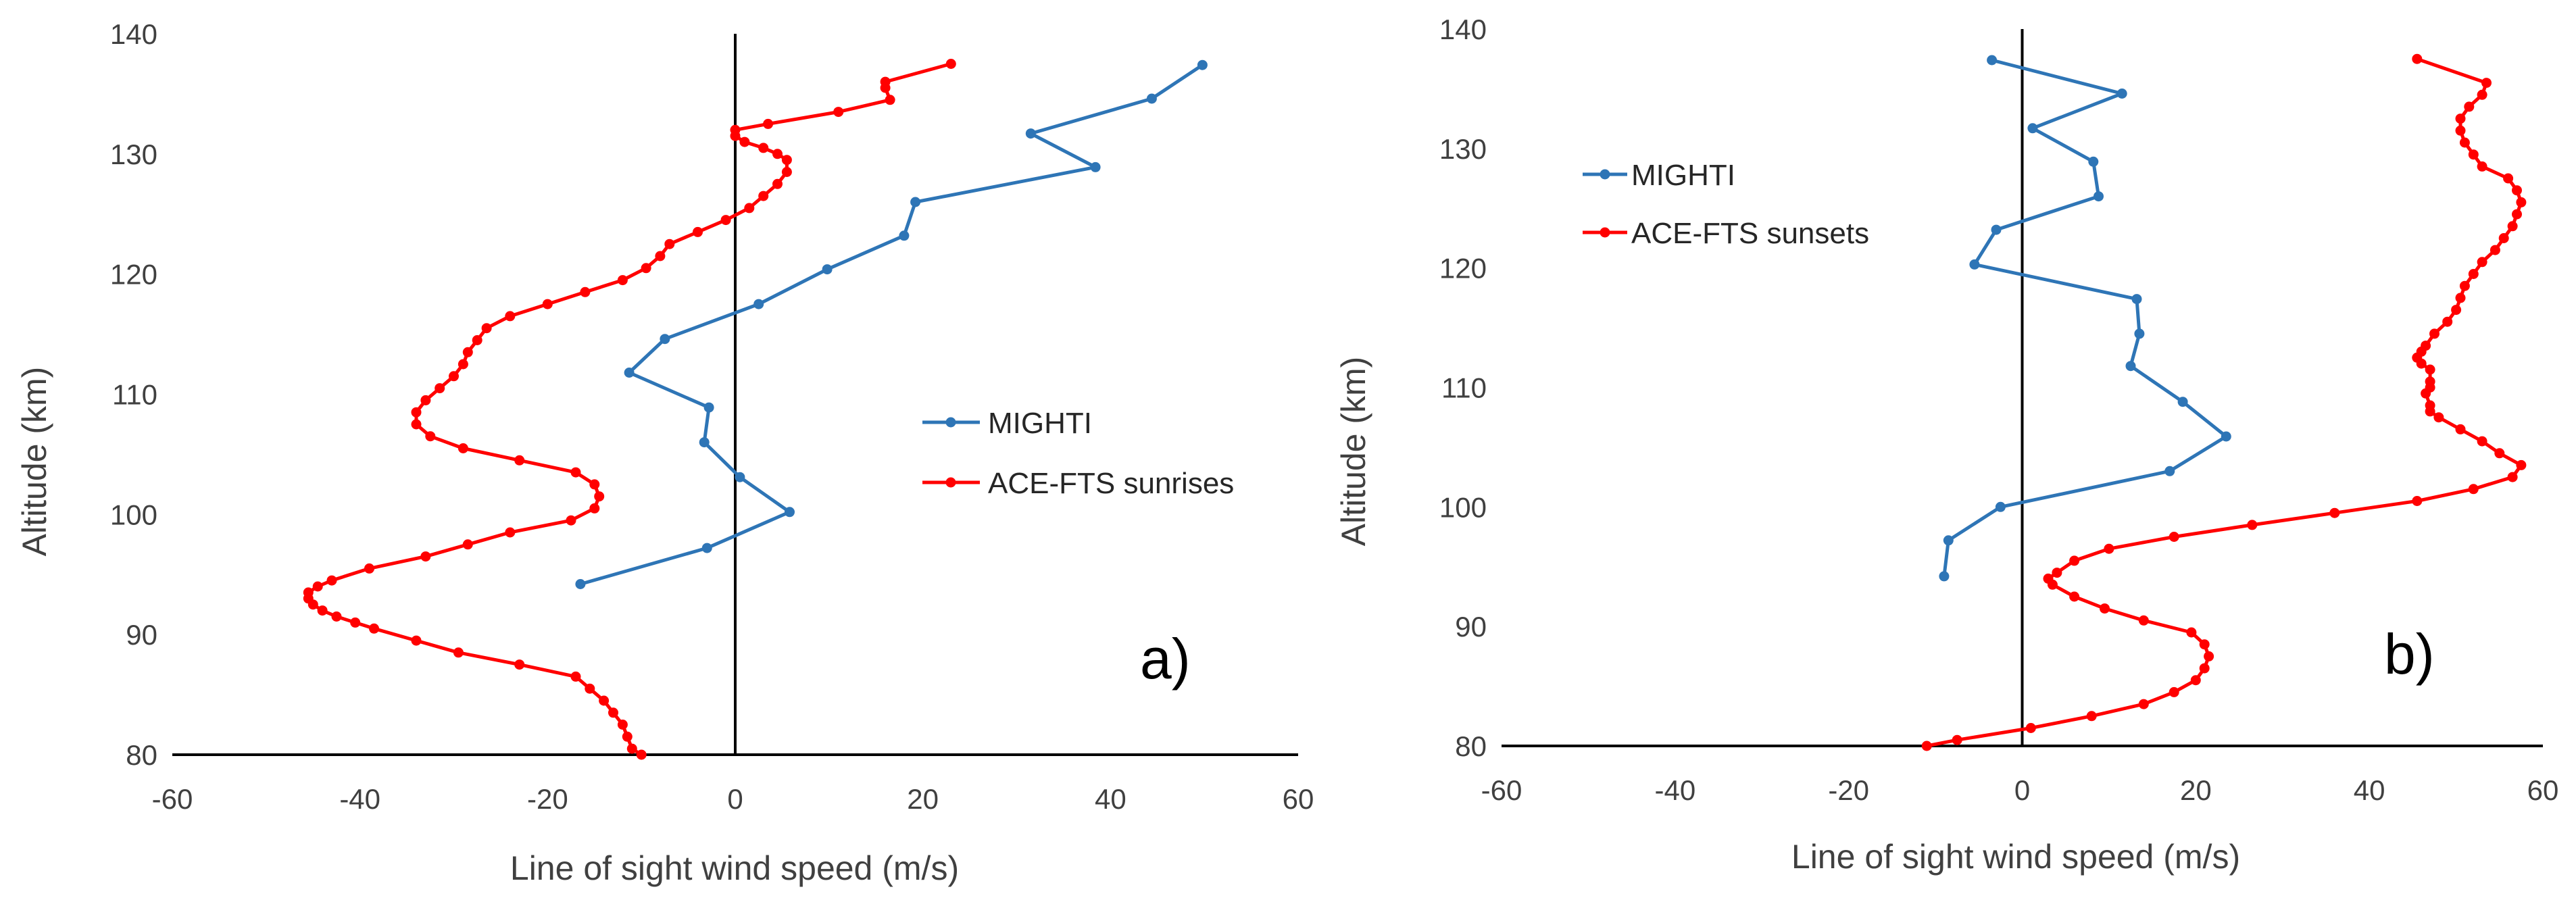  I want to click on x-tick-label: -40, so click(359, 799).